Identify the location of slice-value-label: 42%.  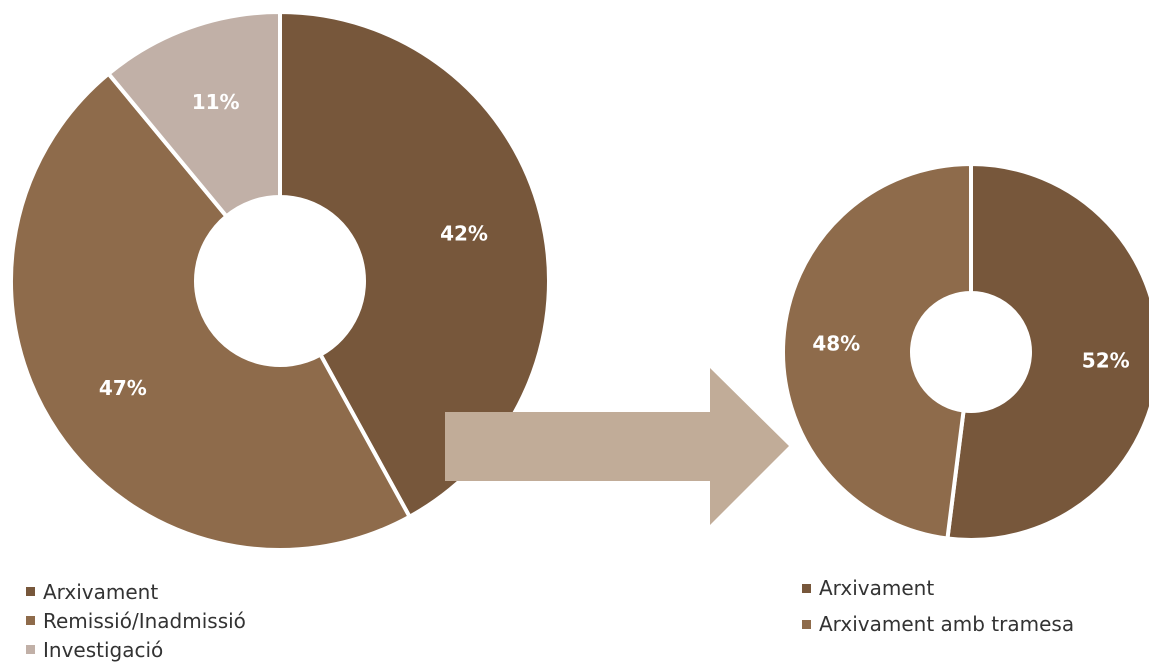
(464, 234).